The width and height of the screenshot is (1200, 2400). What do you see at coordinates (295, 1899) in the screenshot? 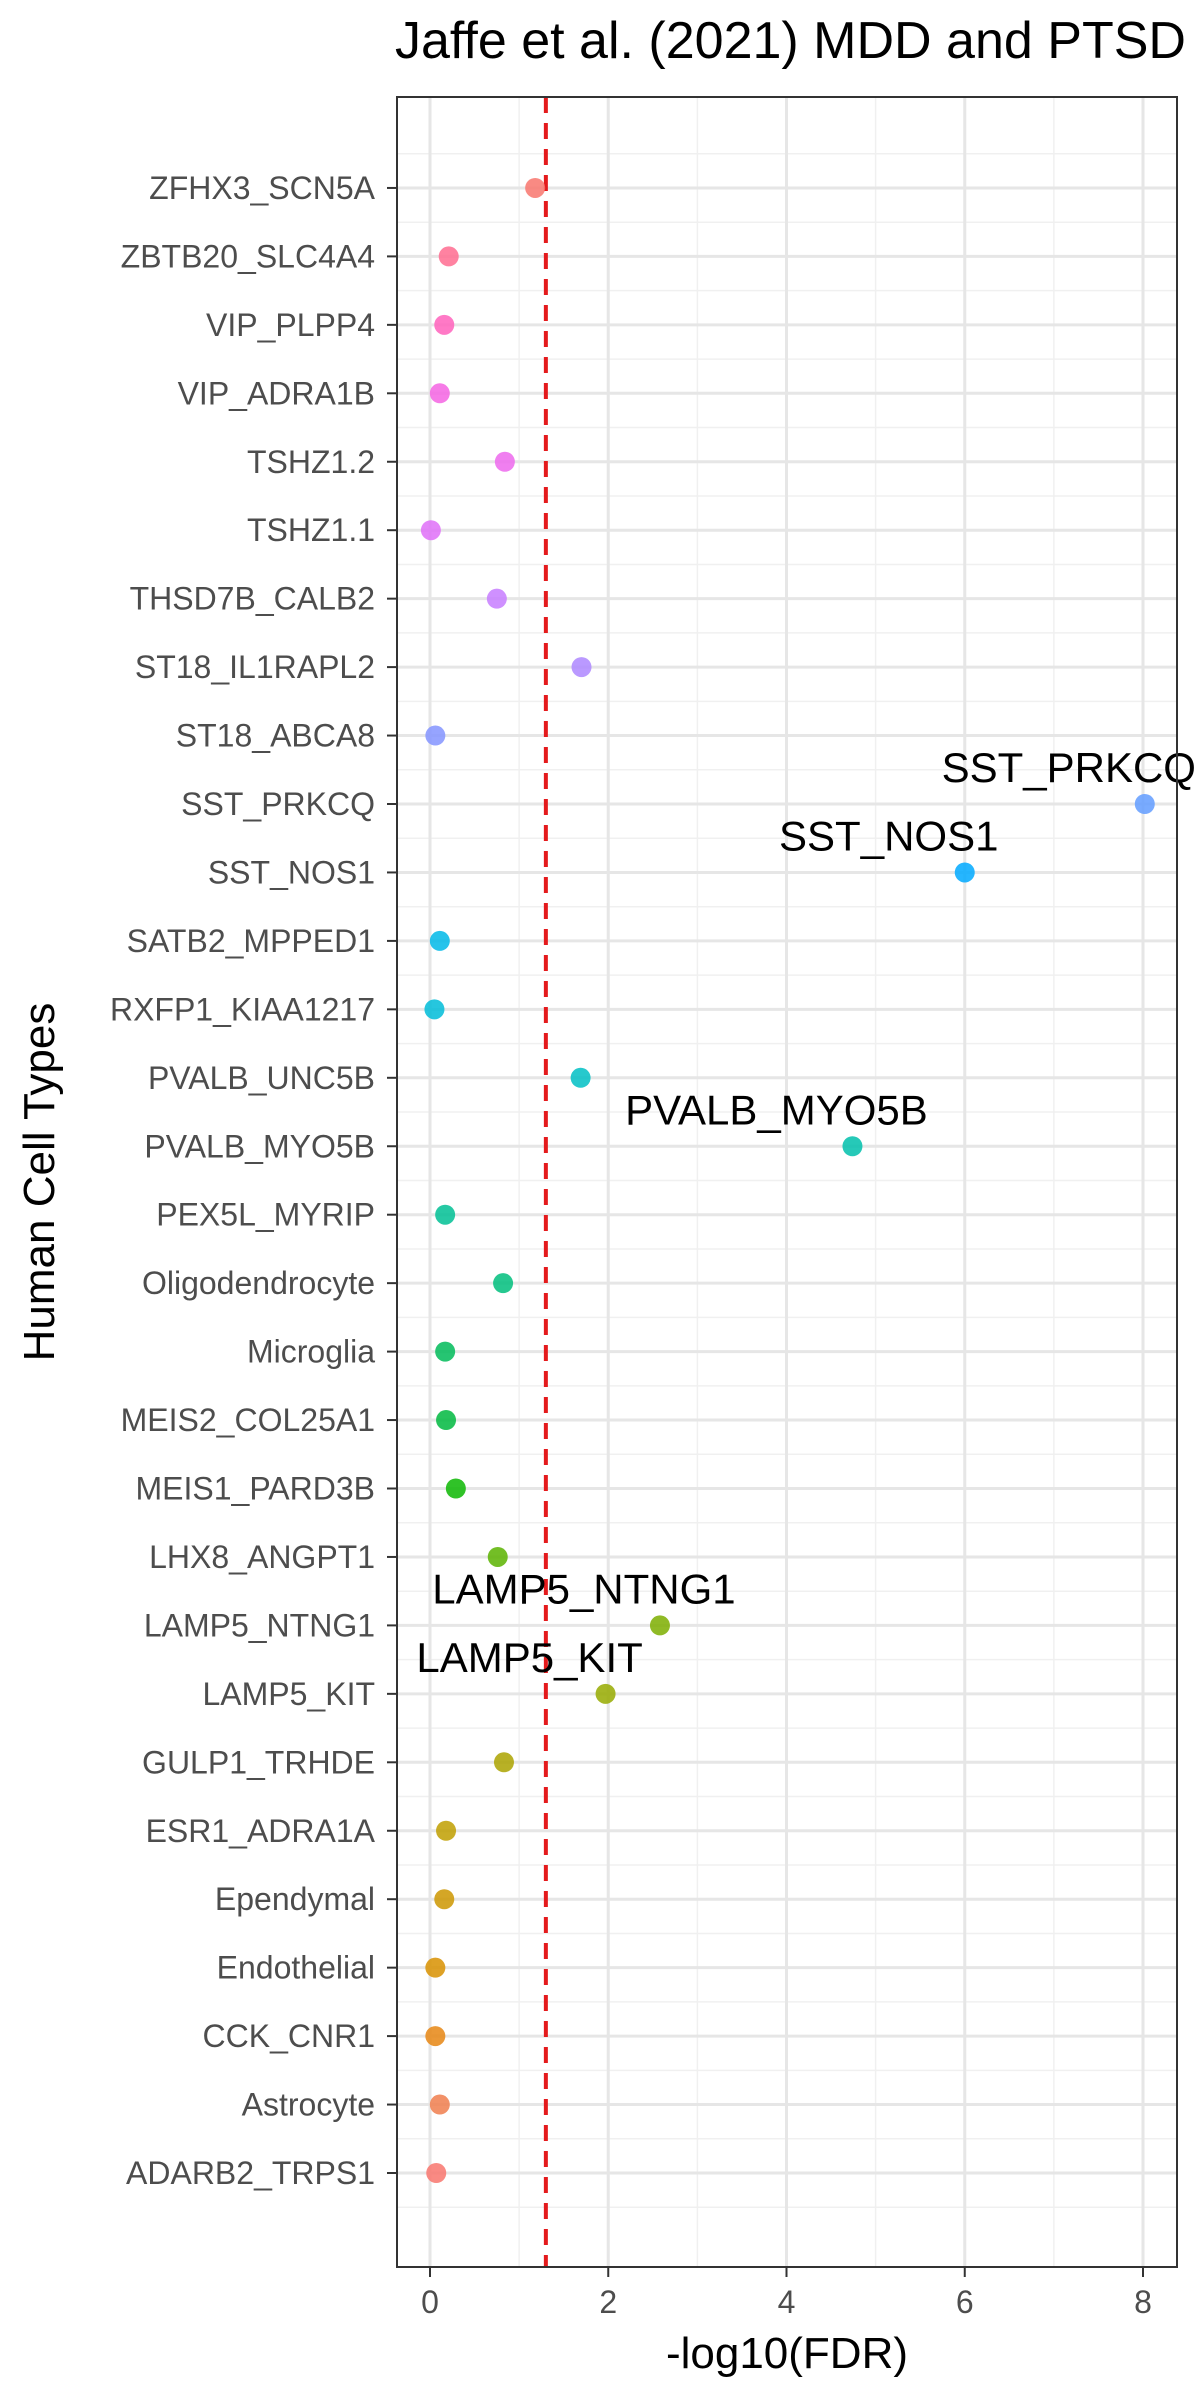
I see `y-tick-label: Ependymal` at bounding box center [295, 1899].